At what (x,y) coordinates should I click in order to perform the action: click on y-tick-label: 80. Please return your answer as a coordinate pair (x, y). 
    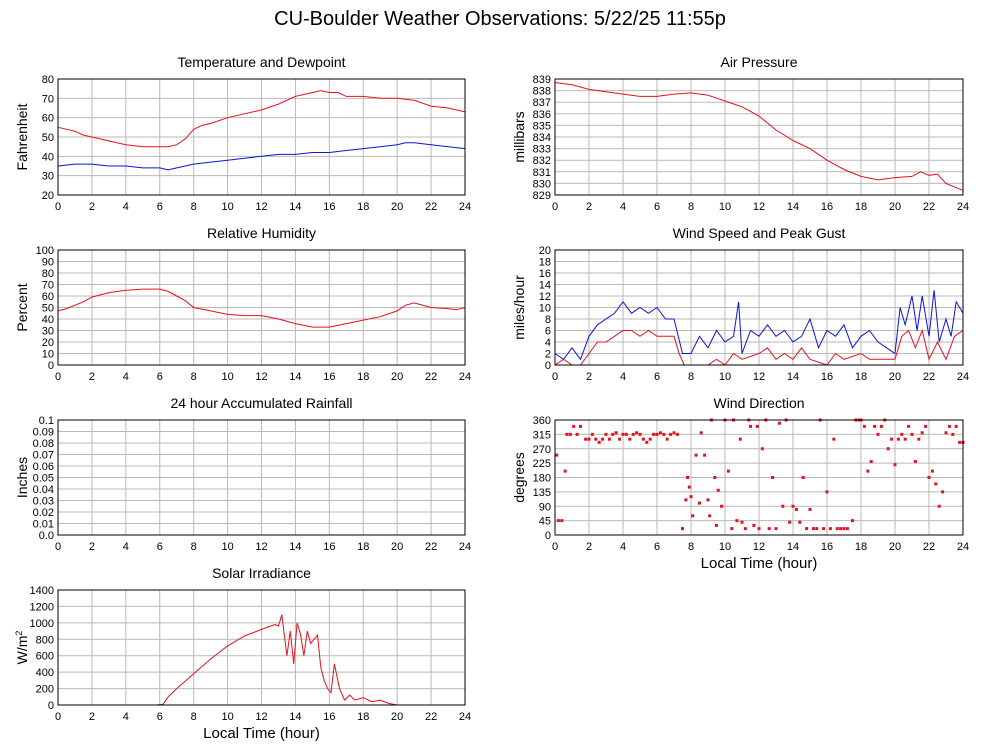
    Looking at the image, I should click on (48, 274).